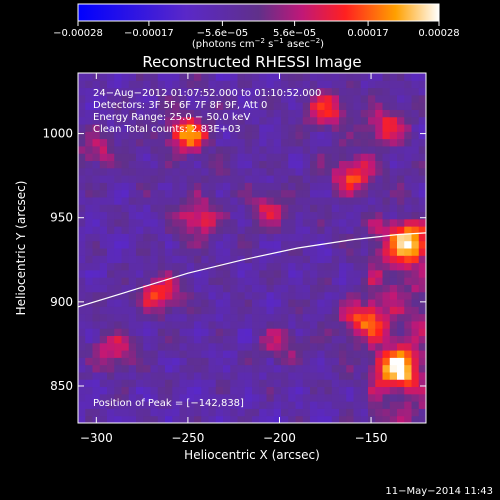  I want to click on colorbar-tick-label-3: 5.6e−05, so click(294, 33).